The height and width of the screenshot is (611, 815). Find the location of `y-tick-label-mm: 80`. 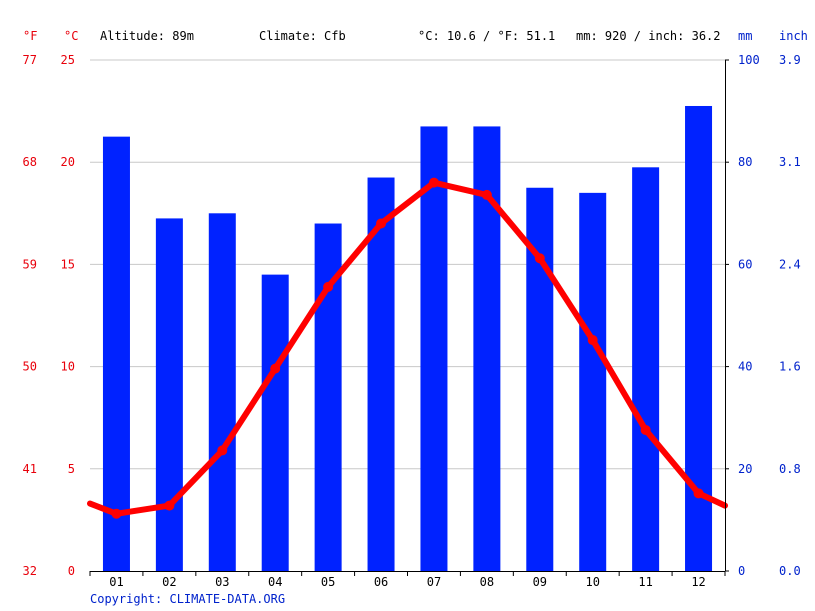

y-tick-label-mm: 80 is located at coordinates (745, 162).